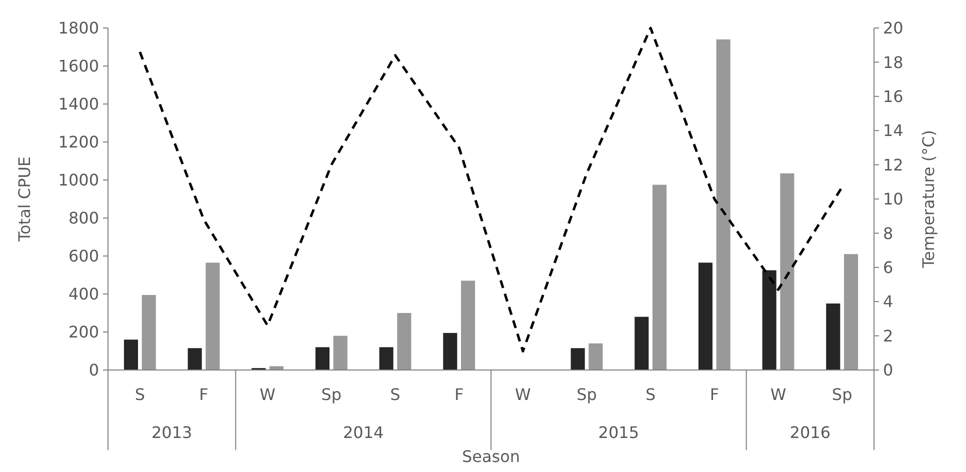  Describe the element at coordinates (888, 370) in the screenshot. I see `y2-tick-label: 0` at that location.